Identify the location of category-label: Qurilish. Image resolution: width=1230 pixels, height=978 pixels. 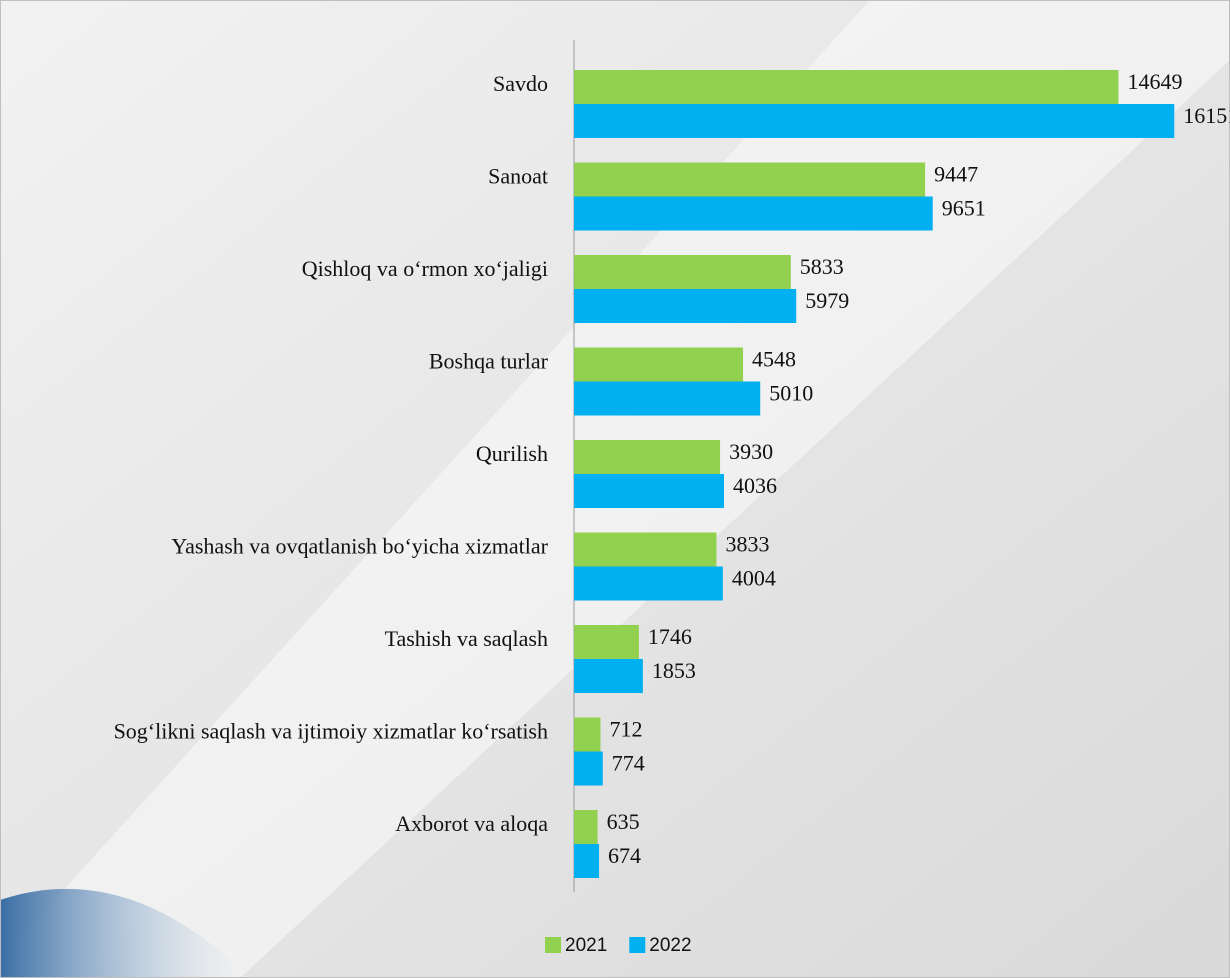
(512, 453).